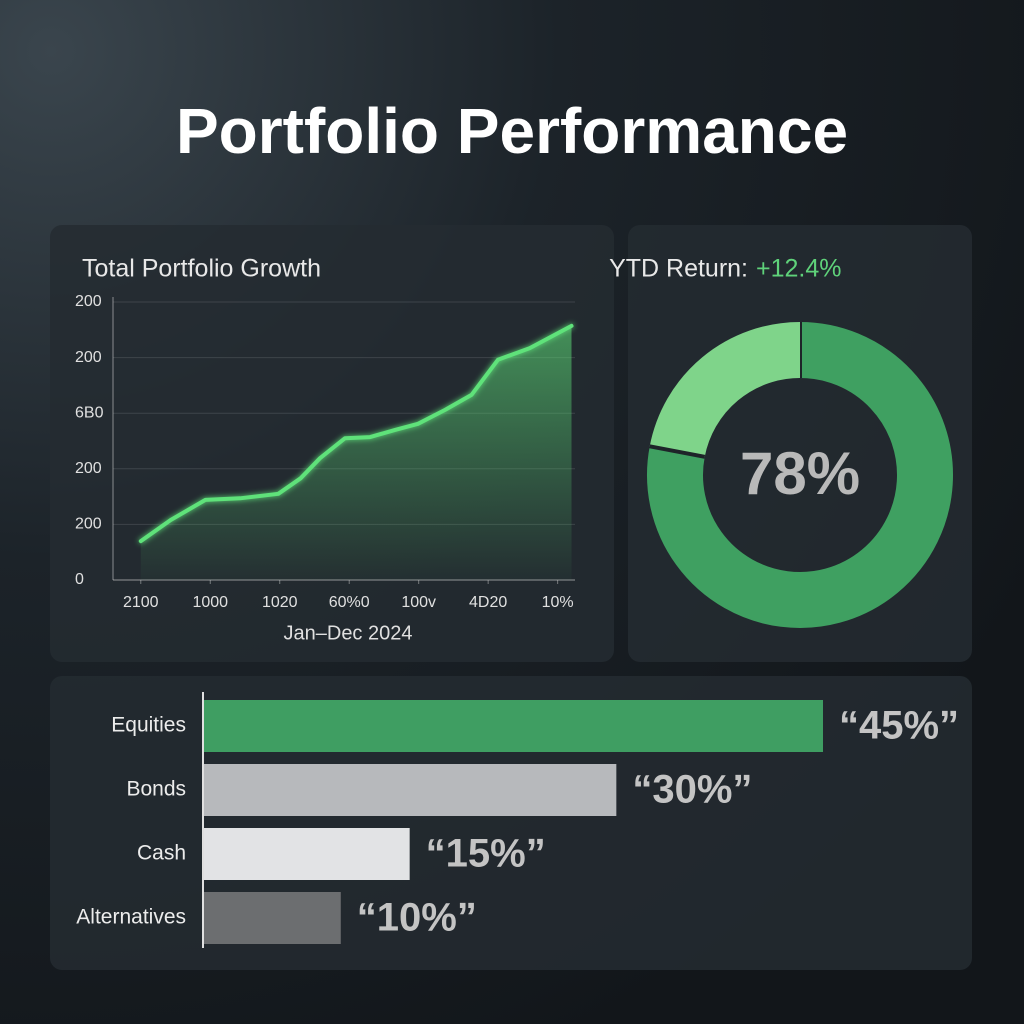 The width and height of the screenshot is (1024, 1024). I want to click on category-label: Alternatives, so click(131, 917).